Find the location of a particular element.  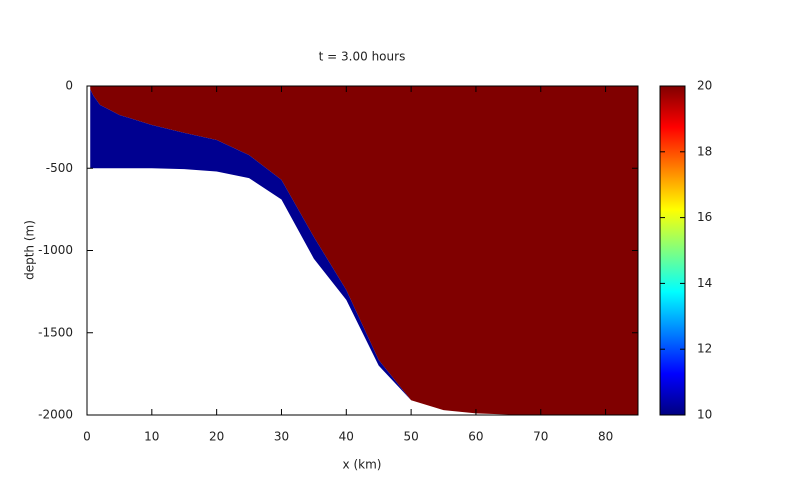

colorbar-tick-label: 12 is located at coordinates (704, 349).